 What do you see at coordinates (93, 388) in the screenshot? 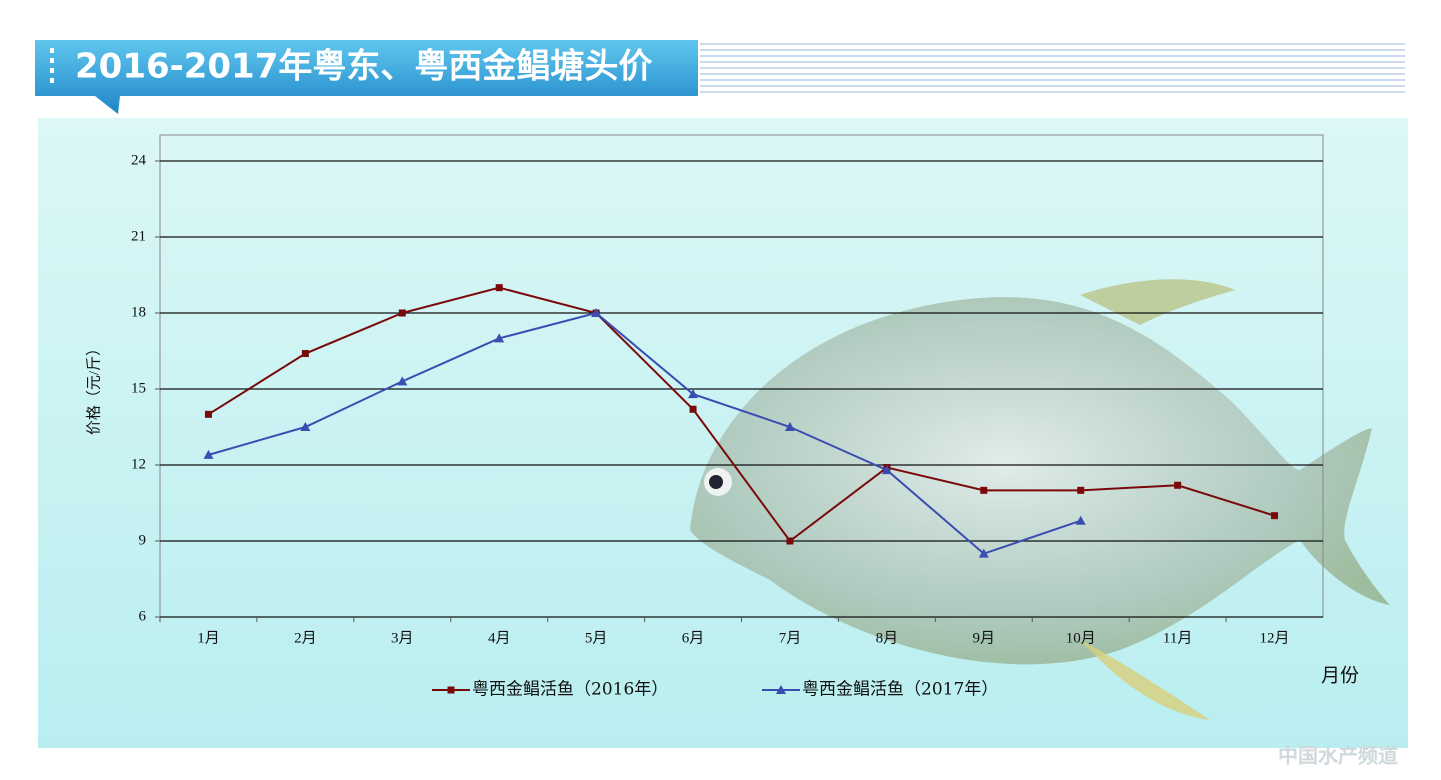
I see `y-axis-label: 价格（元/斤）` at bounding box center [93, 388].